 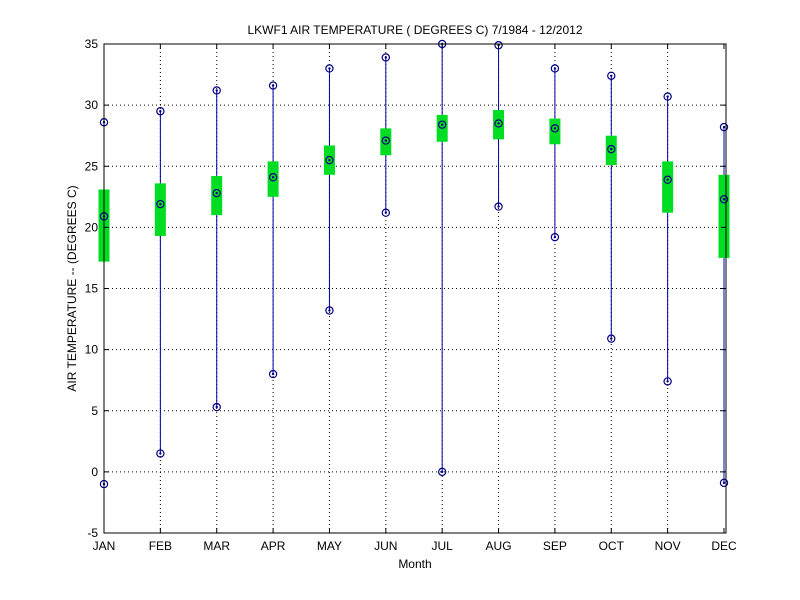 I want to click on y-tick-label: 35, so click(x=92, y=44).